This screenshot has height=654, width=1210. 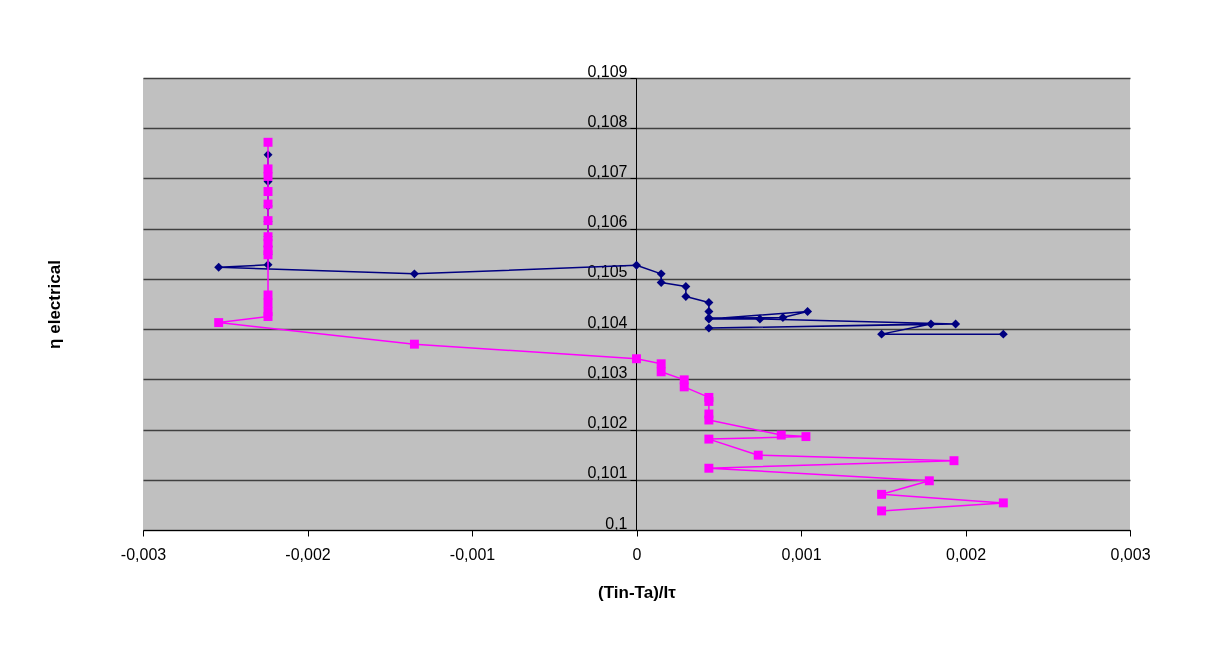 What do you see at coordinates (308, 554) in the screenshot?
I see `x-tick-label: -0,002` at bounding box center [308, 554].